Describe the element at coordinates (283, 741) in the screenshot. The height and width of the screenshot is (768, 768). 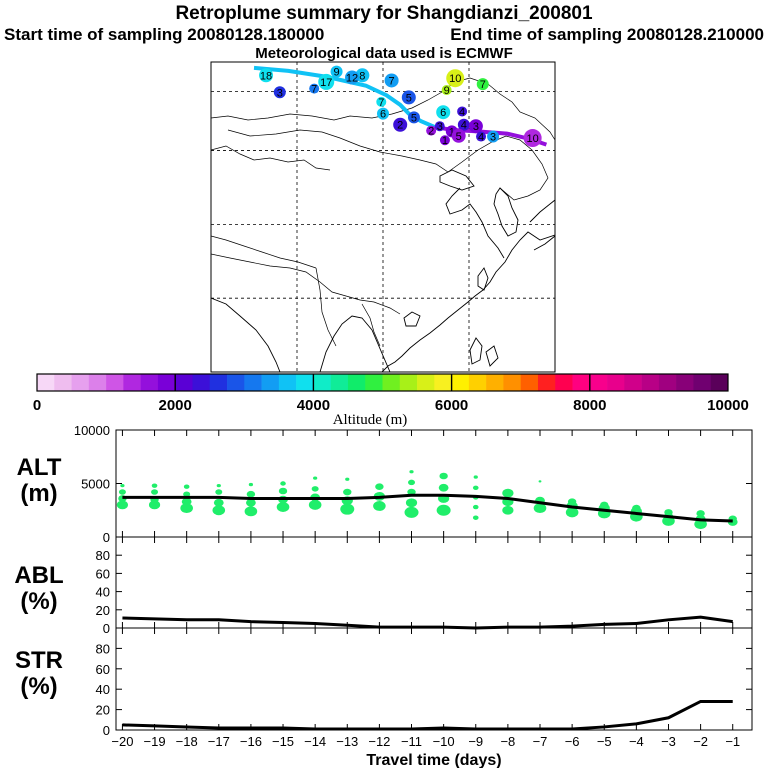
I see `x-tick-label: −15` at that location.